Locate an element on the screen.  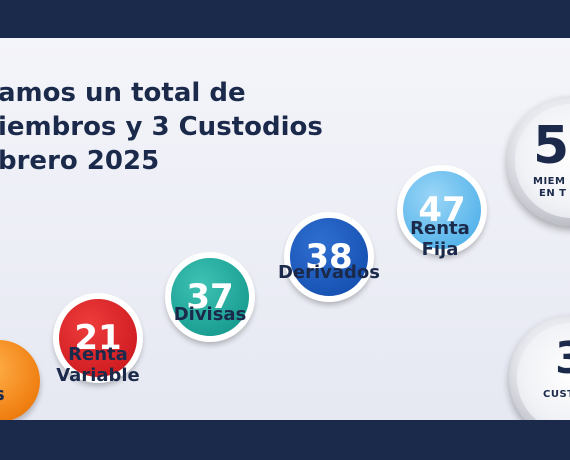
category-label-derivados-line-1: Derivados is located at coordinates (329, 272).